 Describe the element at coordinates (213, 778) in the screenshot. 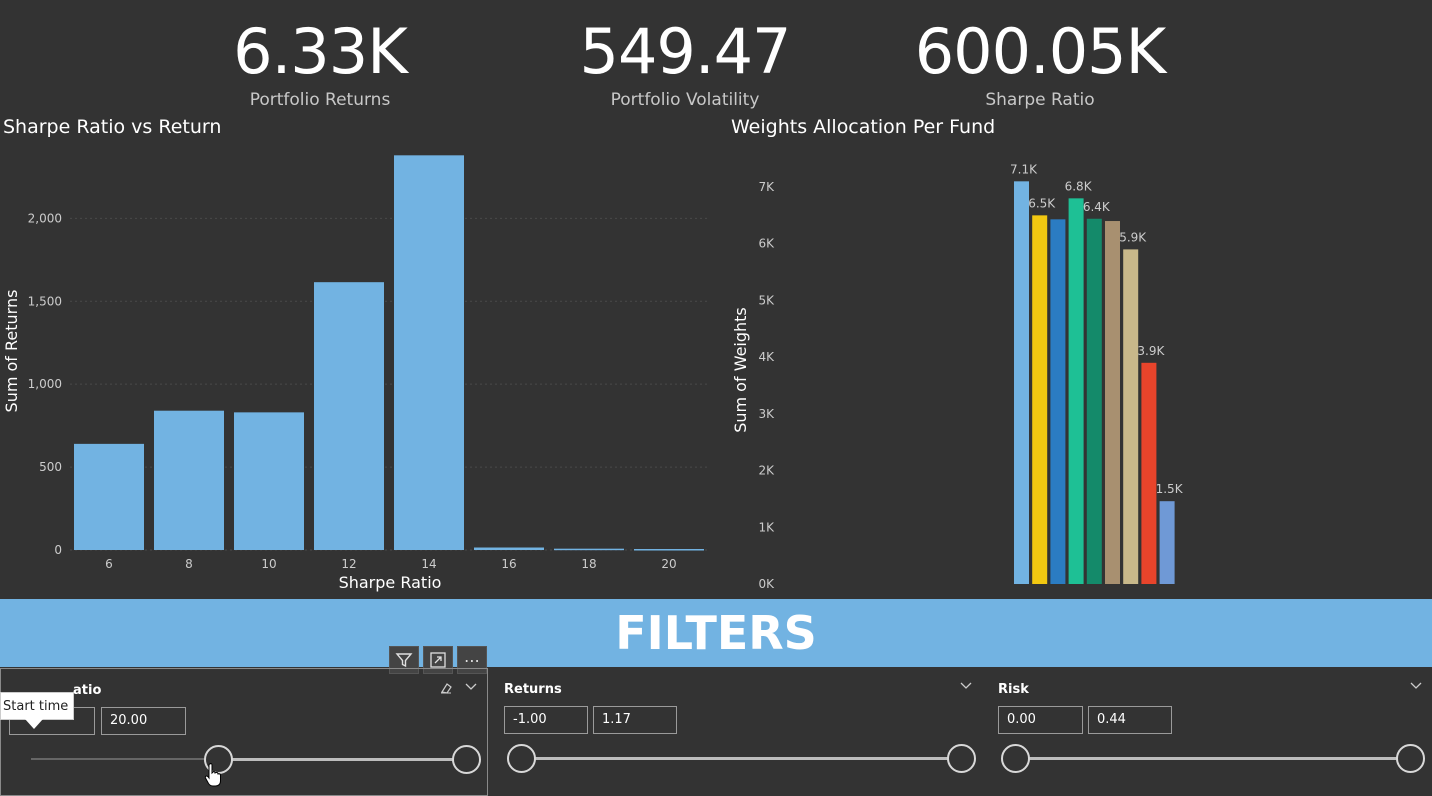

I see `hand-cursor-icon` at that location.